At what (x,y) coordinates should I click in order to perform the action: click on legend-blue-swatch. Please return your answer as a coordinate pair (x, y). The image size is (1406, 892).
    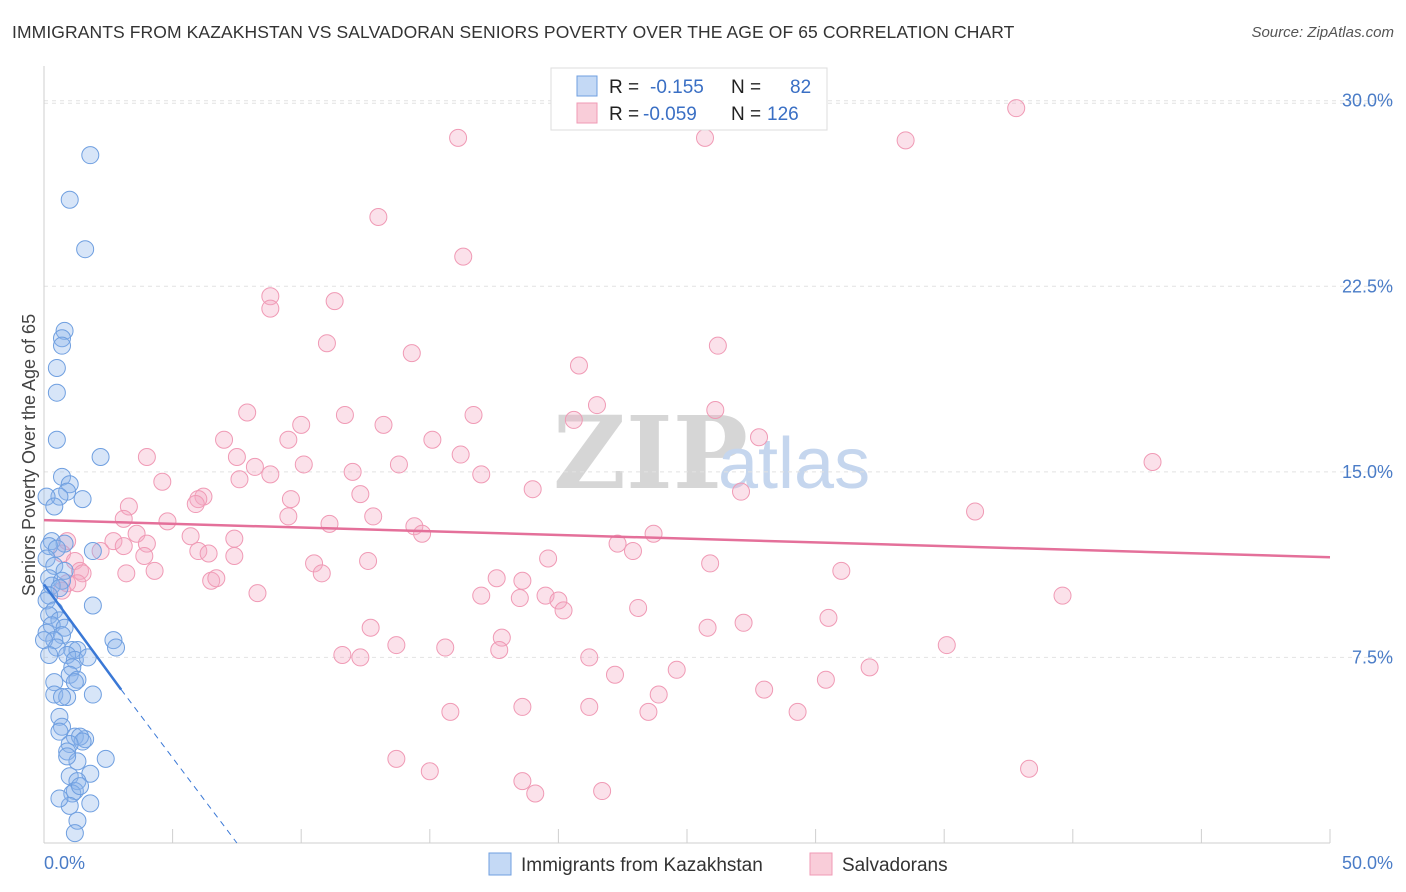
    Looking at the image, I should click on (500, 864).